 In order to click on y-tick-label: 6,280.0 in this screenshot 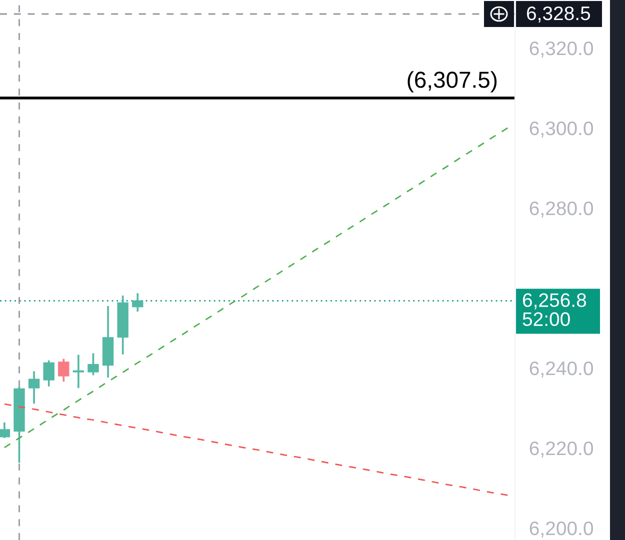, I will do `click(562, 209)`.